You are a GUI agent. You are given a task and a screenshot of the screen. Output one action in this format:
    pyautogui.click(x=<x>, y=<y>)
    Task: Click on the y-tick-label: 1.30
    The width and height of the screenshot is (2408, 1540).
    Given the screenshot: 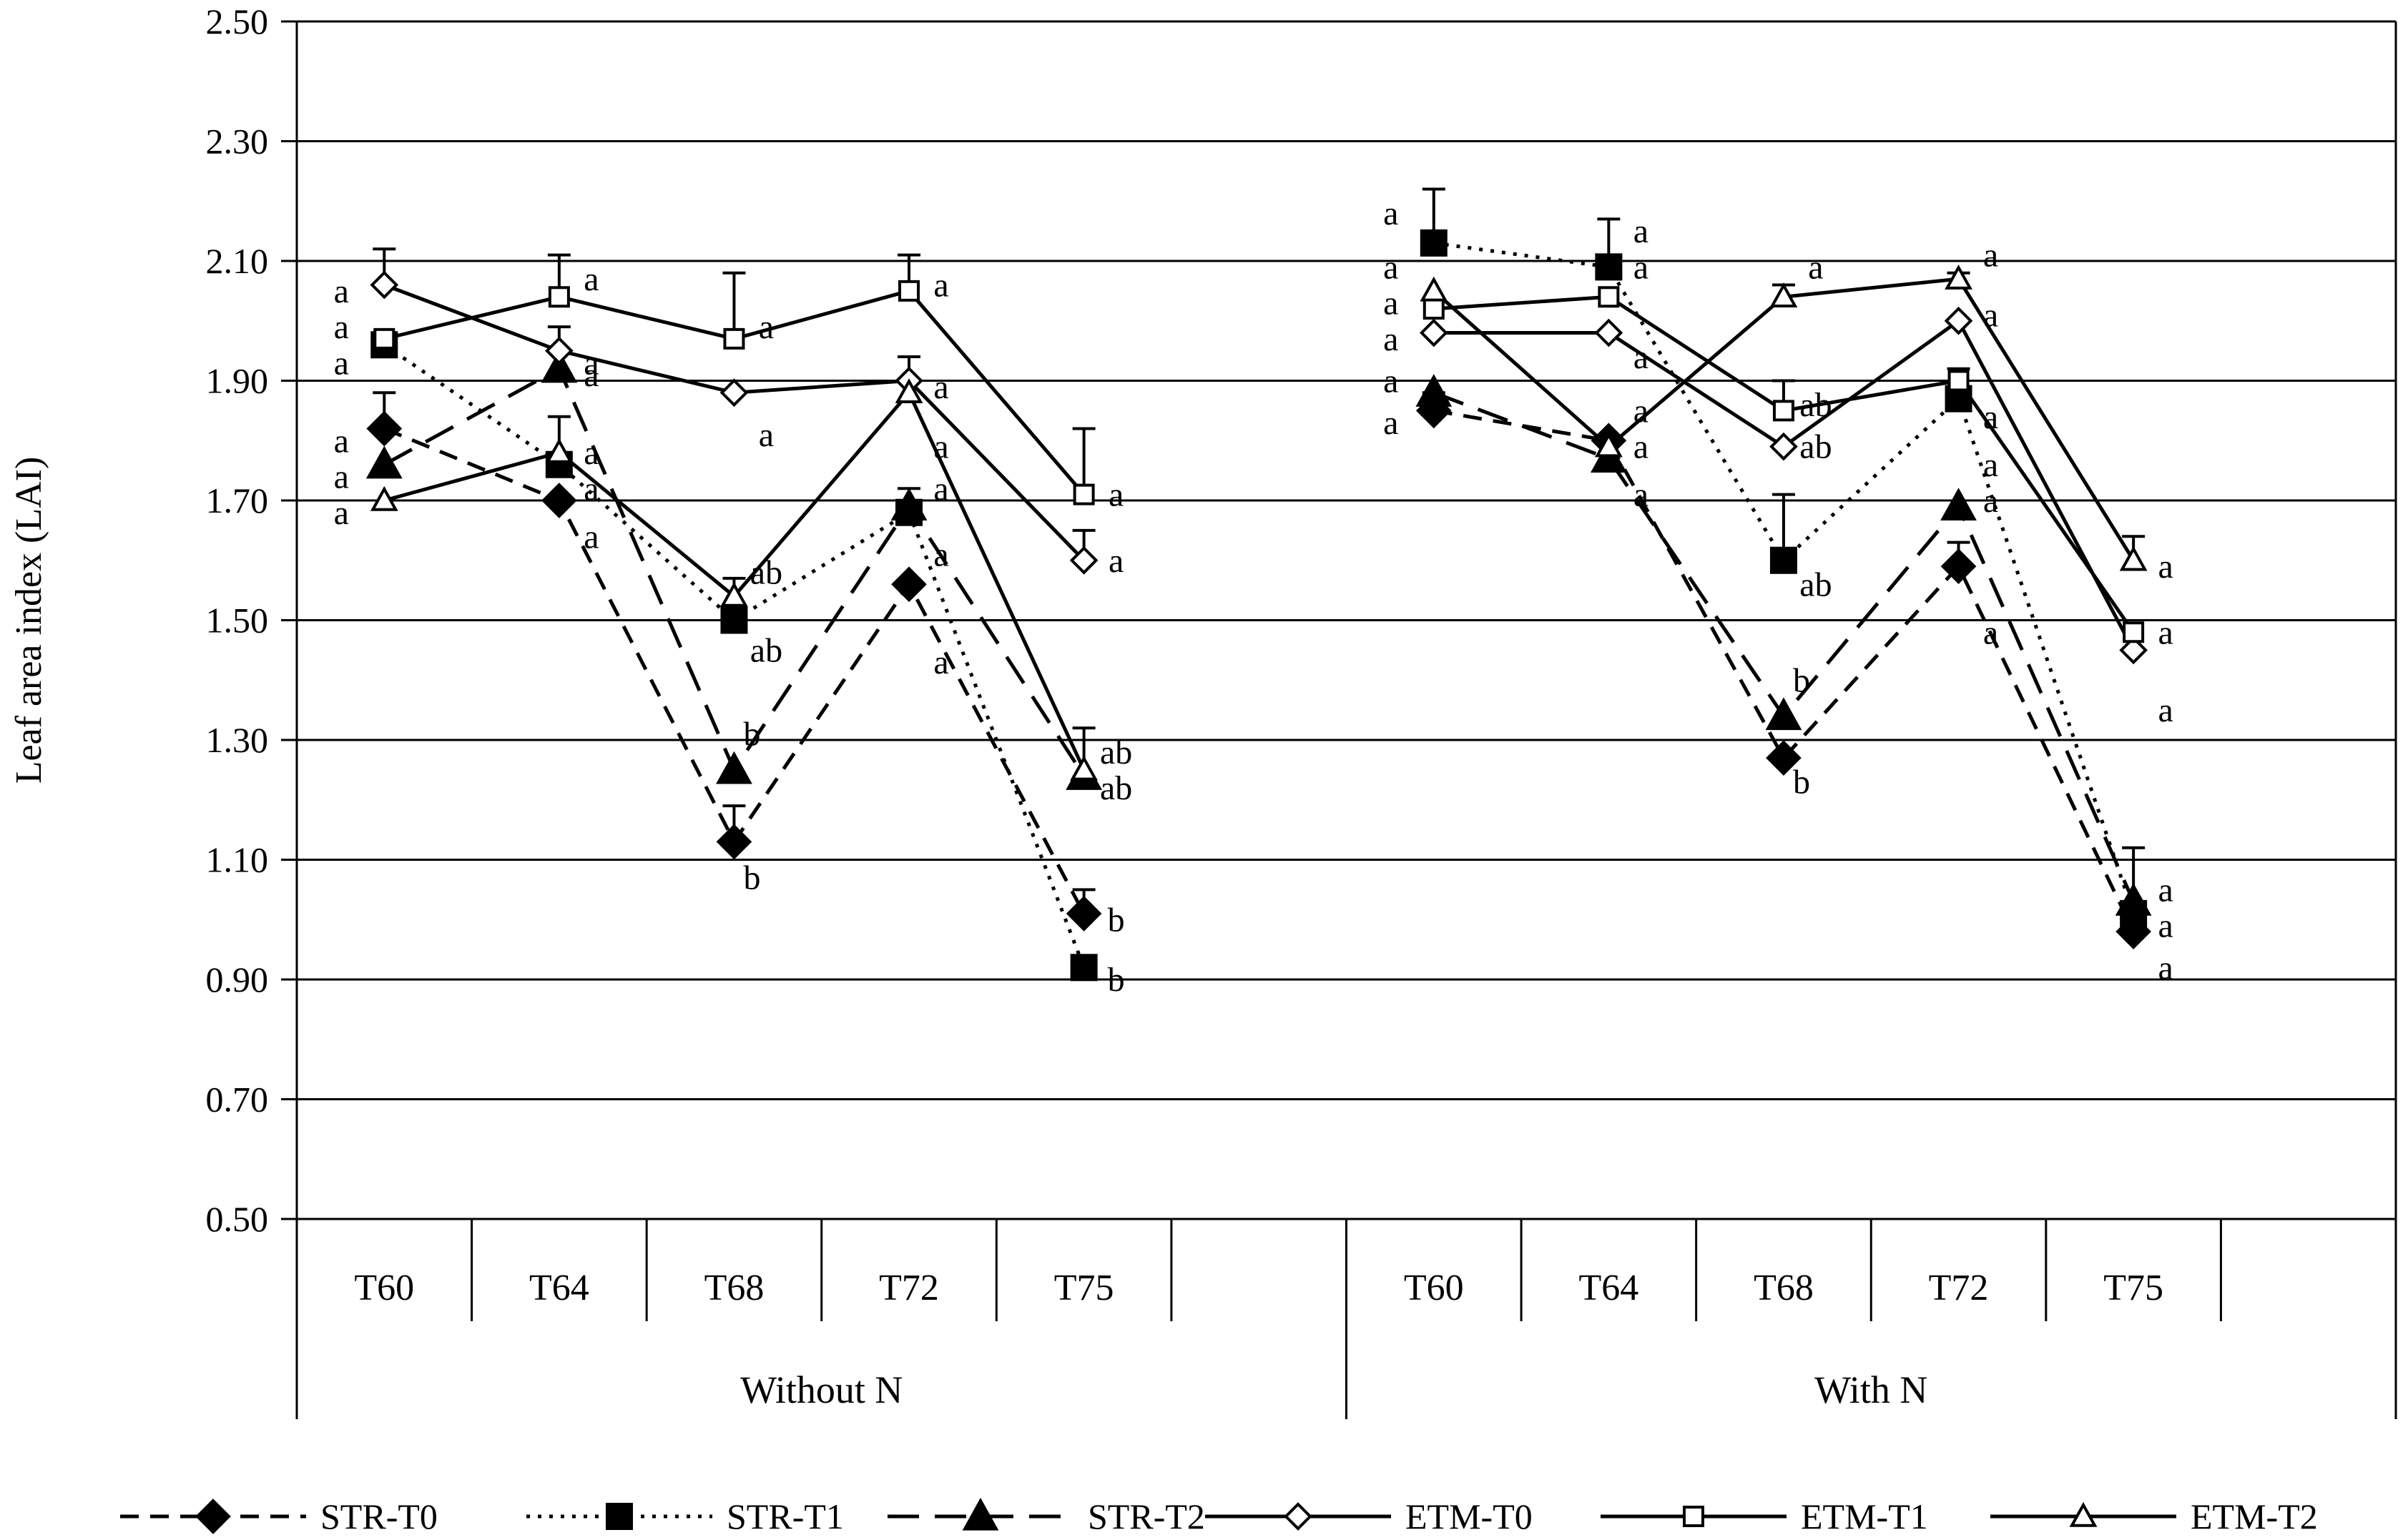 What is the action you would take?
    pyautogui.click(x=237, y=740)
    